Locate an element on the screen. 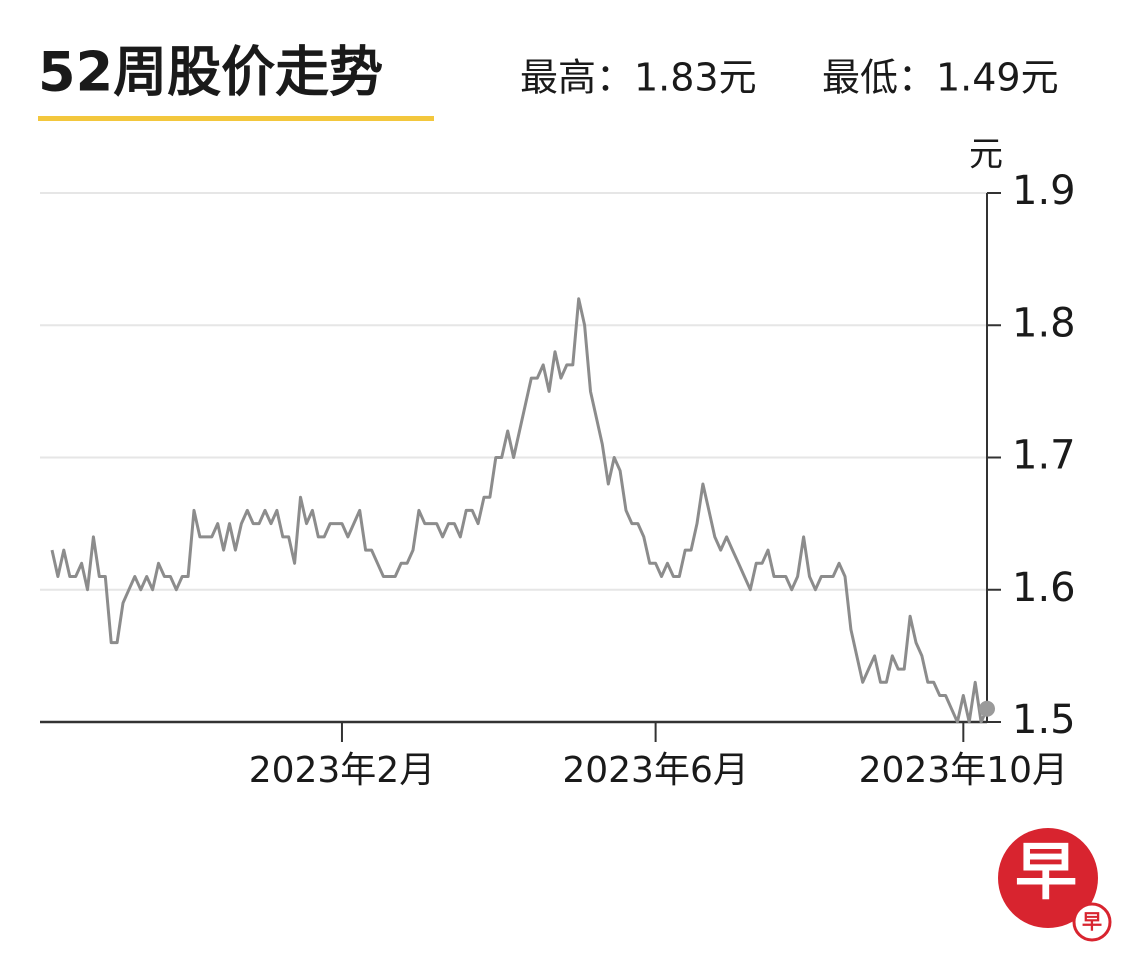  y-unit: 元 is located at coordinates (986, 155).